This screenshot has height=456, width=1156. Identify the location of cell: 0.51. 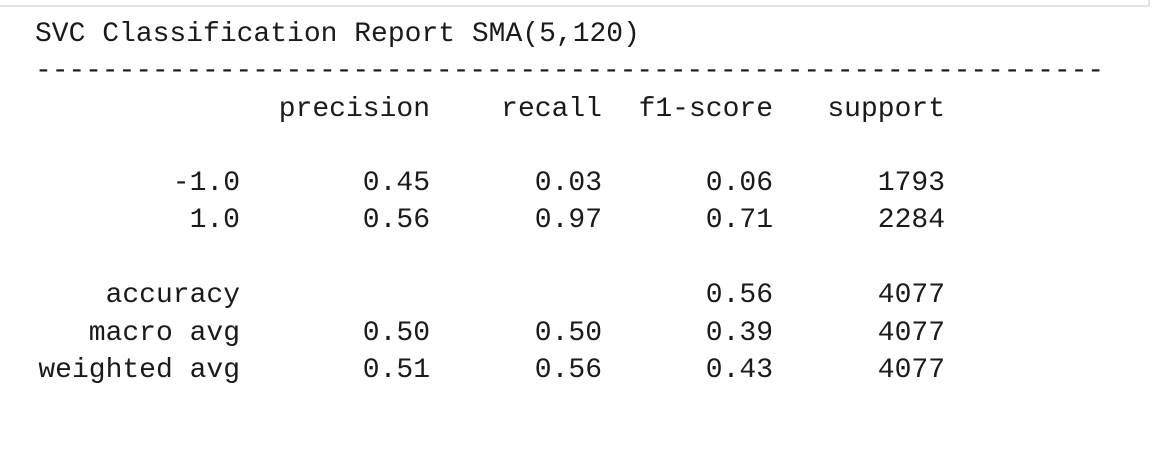
(396, 370).